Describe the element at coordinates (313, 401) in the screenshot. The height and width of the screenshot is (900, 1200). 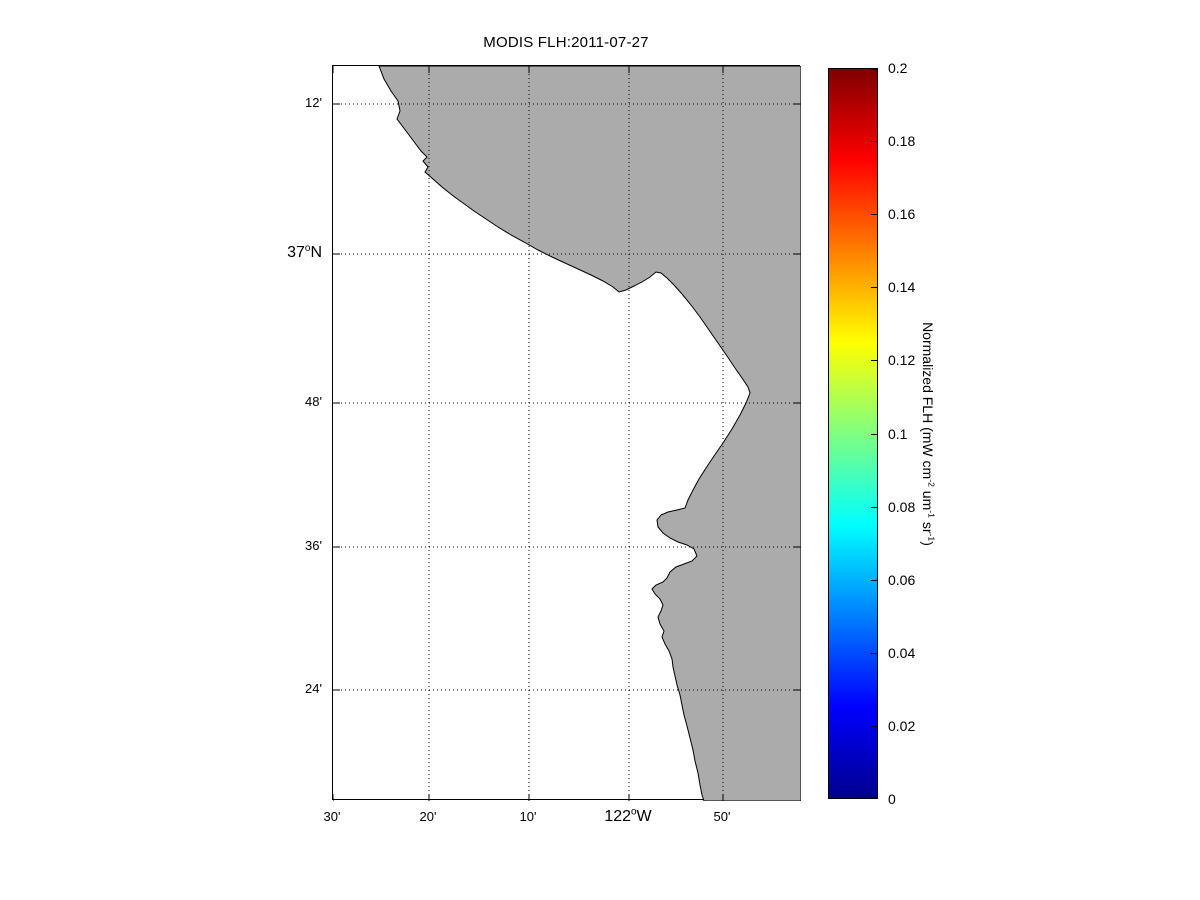
I see `y-tick-label: 48'` at that location.